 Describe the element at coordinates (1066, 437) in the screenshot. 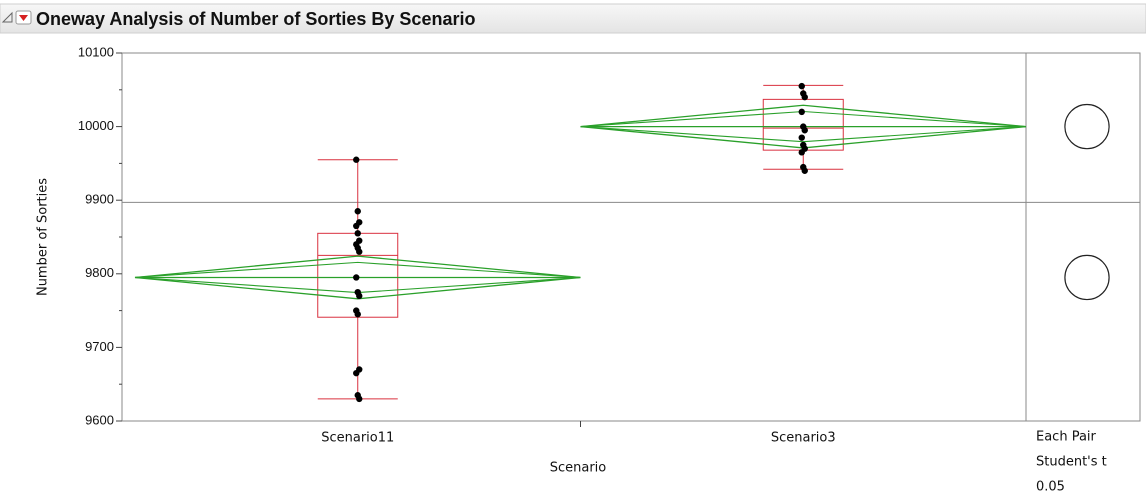

I see `comparison-label: Each Pair` at that location.